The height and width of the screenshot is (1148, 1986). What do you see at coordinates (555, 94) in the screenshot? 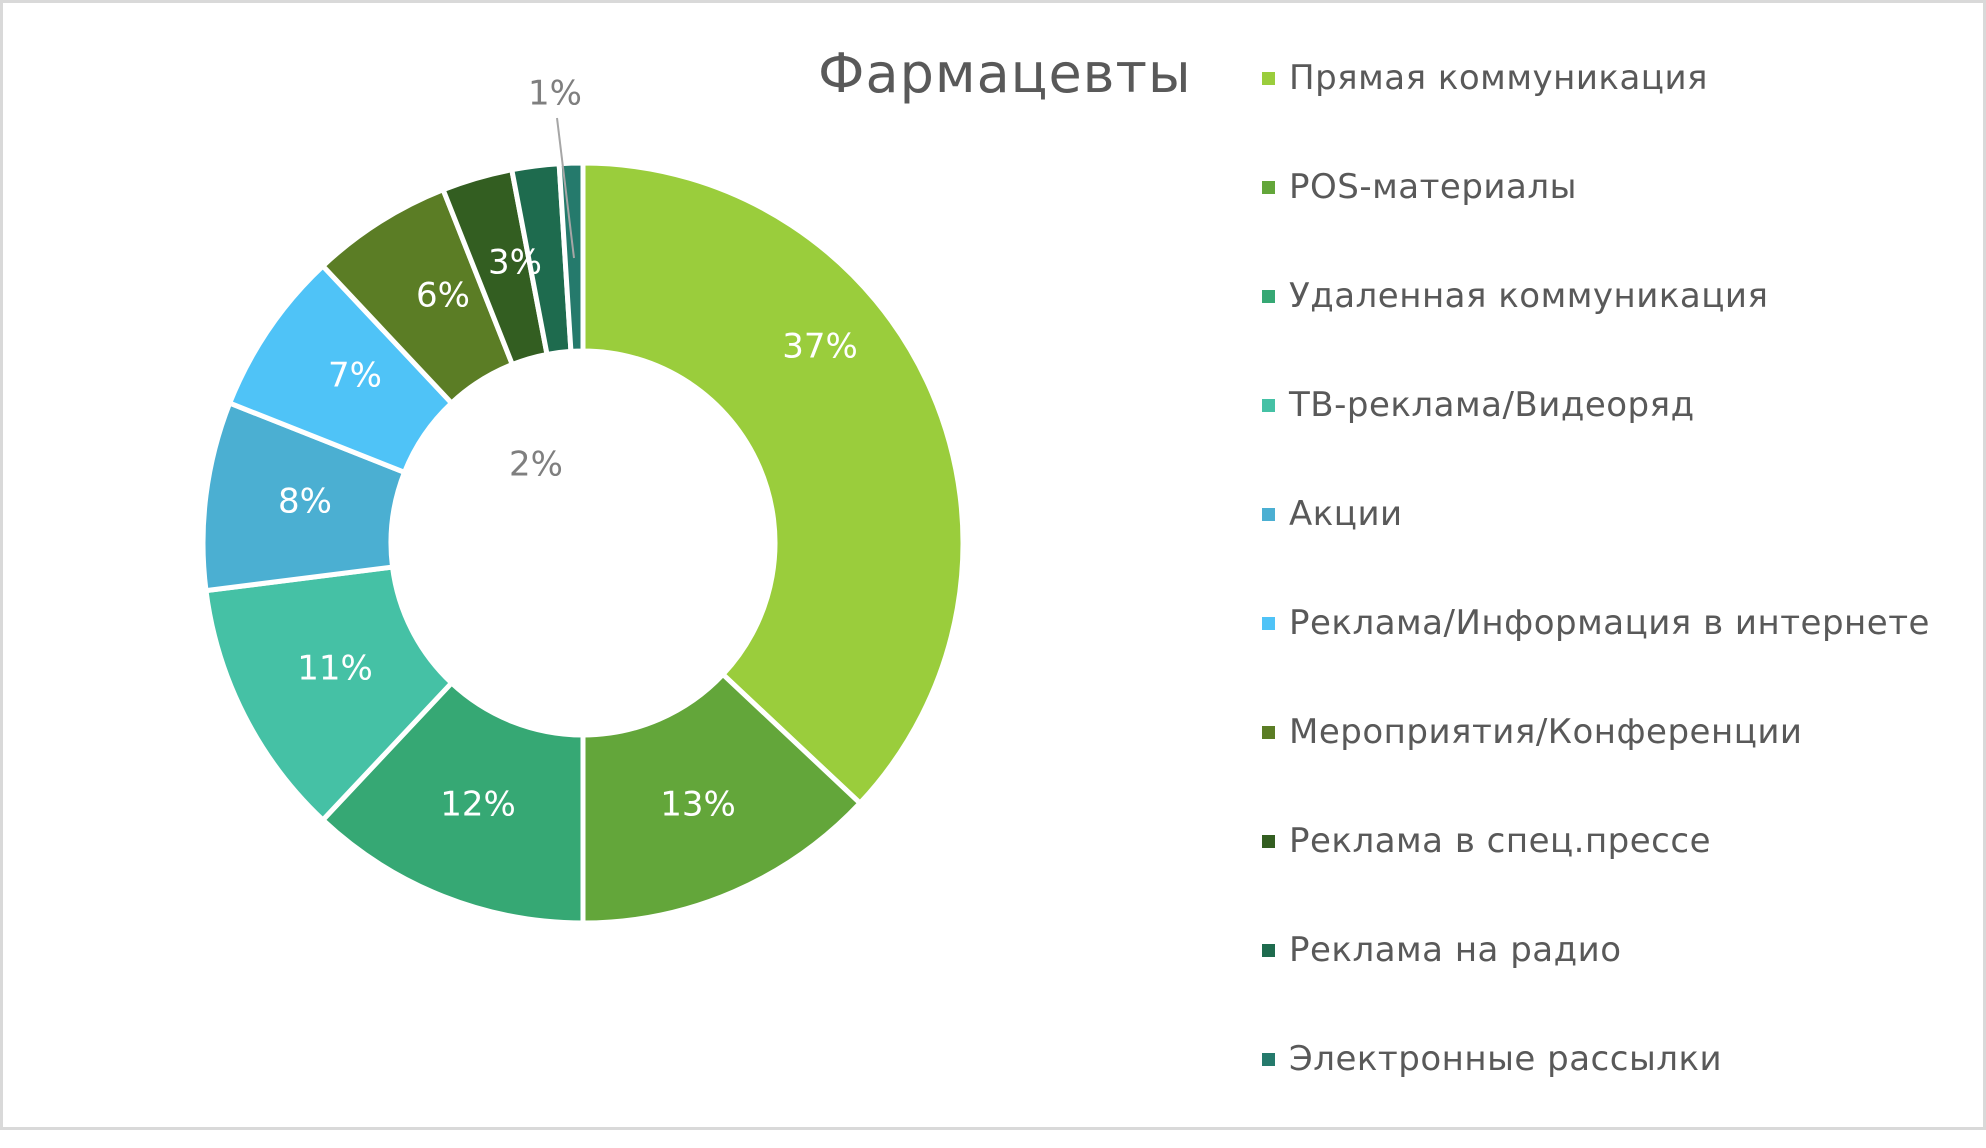
I see `data-label: 1%` at bounding box center [555, 94].